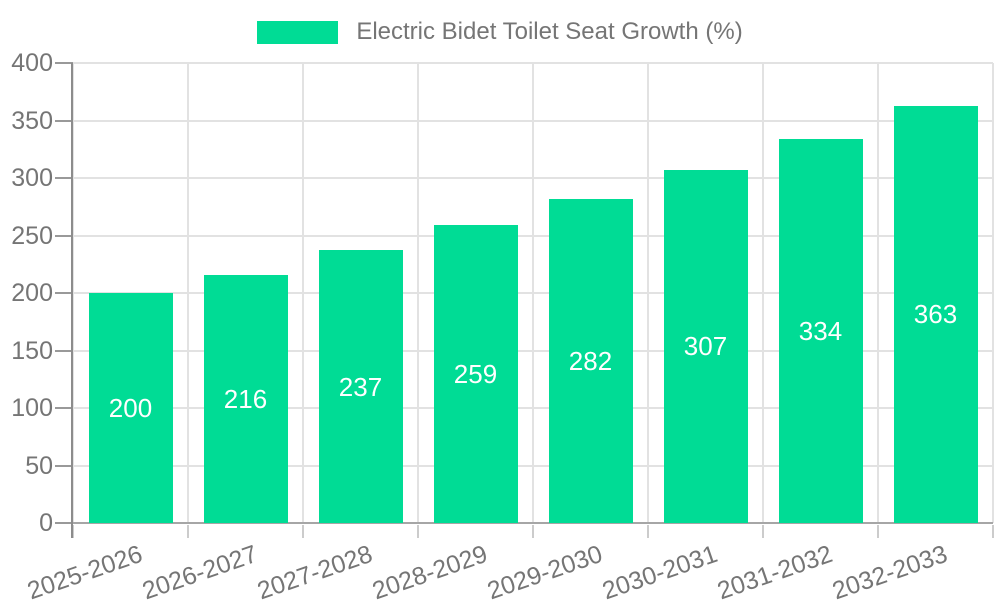 Image resolution: width=1000 pixels, height=600 pixels. I want to click on bar-value-label: 259, so click(475, 374).